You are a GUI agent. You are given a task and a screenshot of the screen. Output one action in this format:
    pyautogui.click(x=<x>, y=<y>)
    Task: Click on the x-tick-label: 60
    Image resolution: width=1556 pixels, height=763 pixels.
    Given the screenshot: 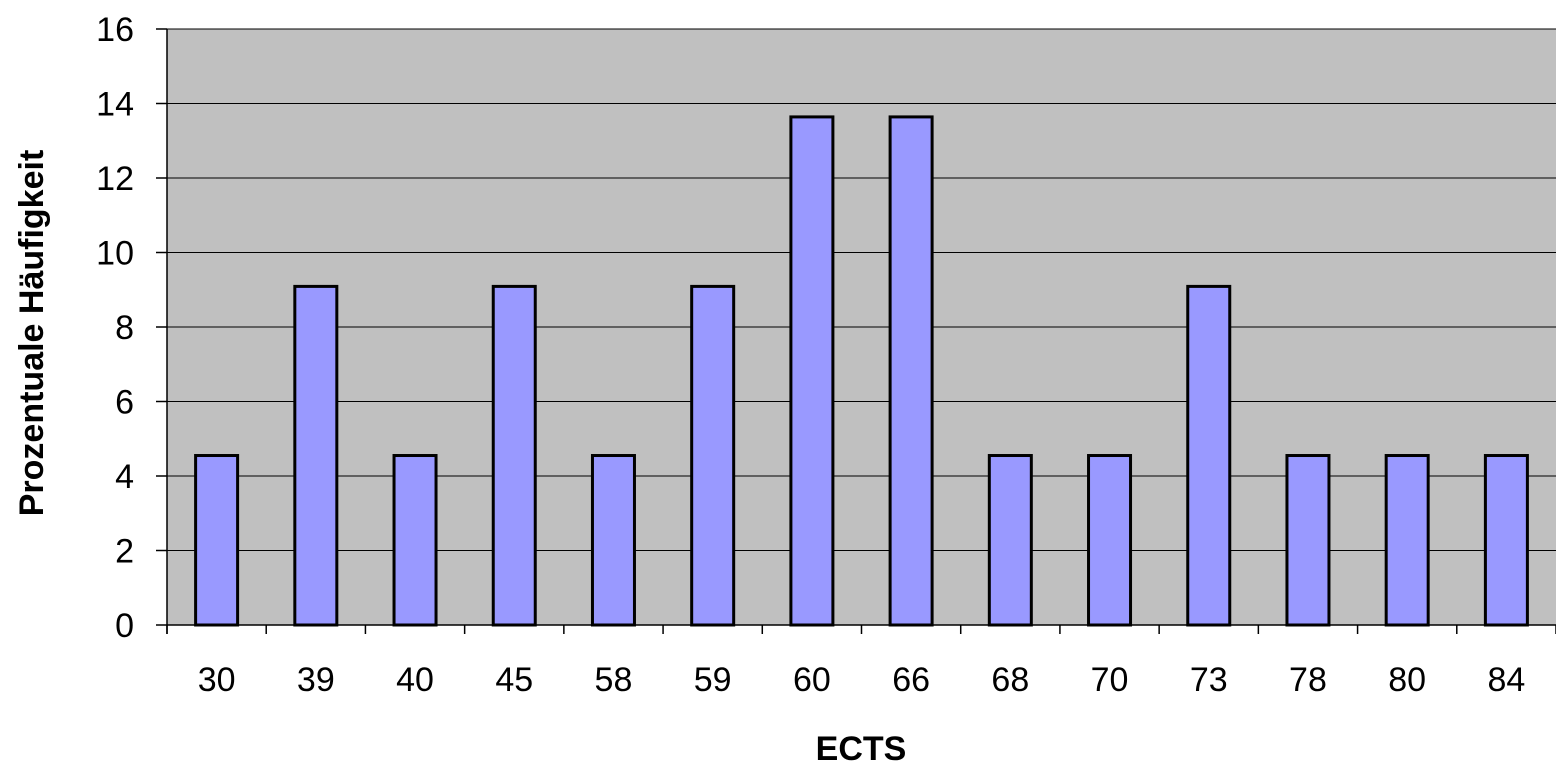 What is the action you would take?
    pyautogui.click(x=812, y=680)
    